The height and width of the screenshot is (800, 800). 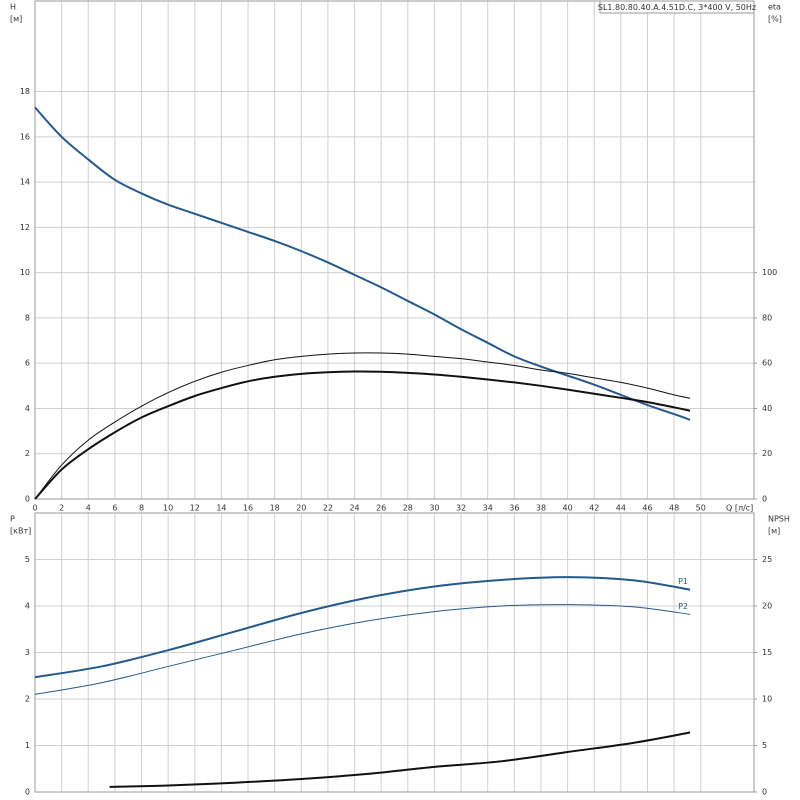 What do you see at coordinates (61, 508) in the screenshot?
I see `x-tick-label: 2` at bounding box center [61, 508].